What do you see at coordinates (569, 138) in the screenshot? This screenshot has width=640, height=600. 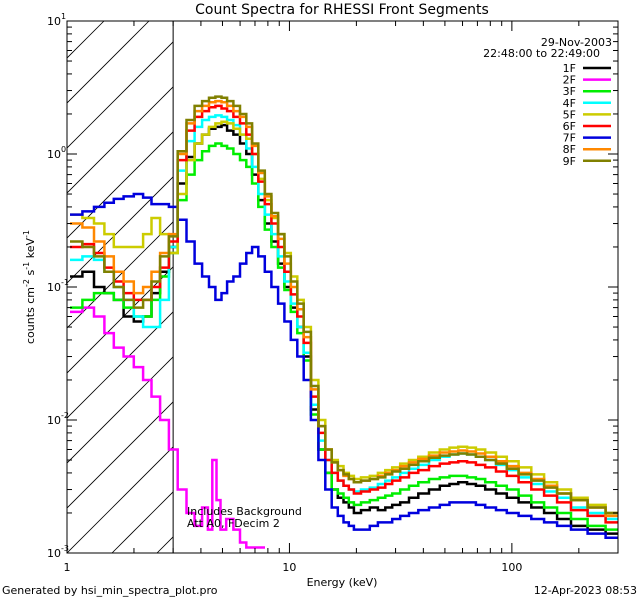 I see `legend-label-7F: 7F` at bounding box center [569, 138].